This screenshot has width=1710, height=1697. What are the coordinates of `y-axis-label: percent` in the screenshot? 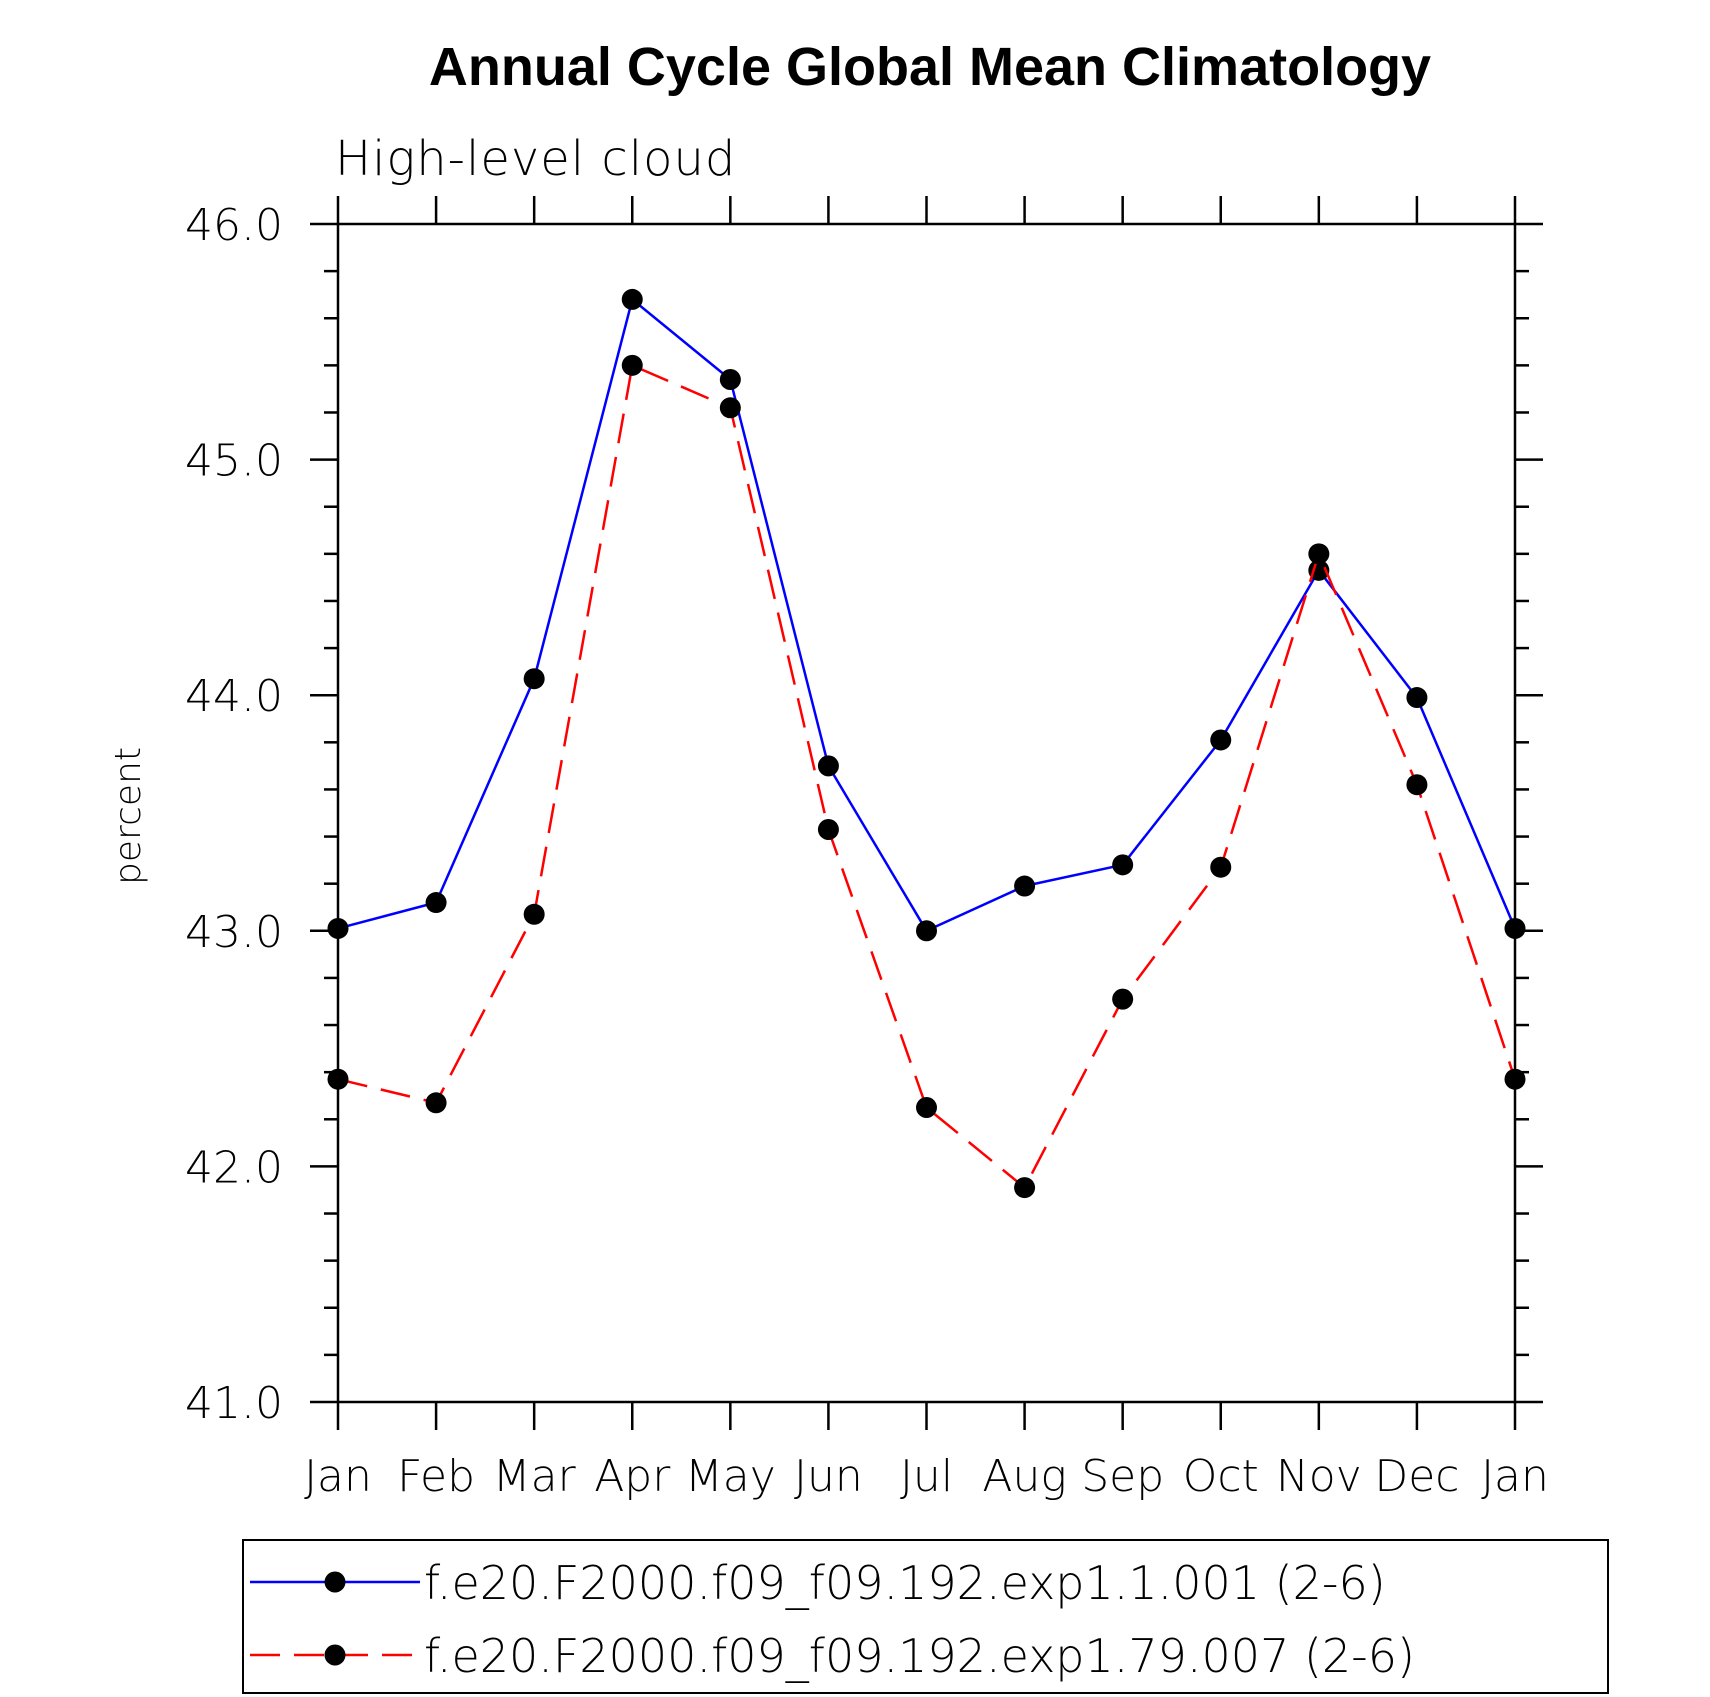 It's located at (128, 816).